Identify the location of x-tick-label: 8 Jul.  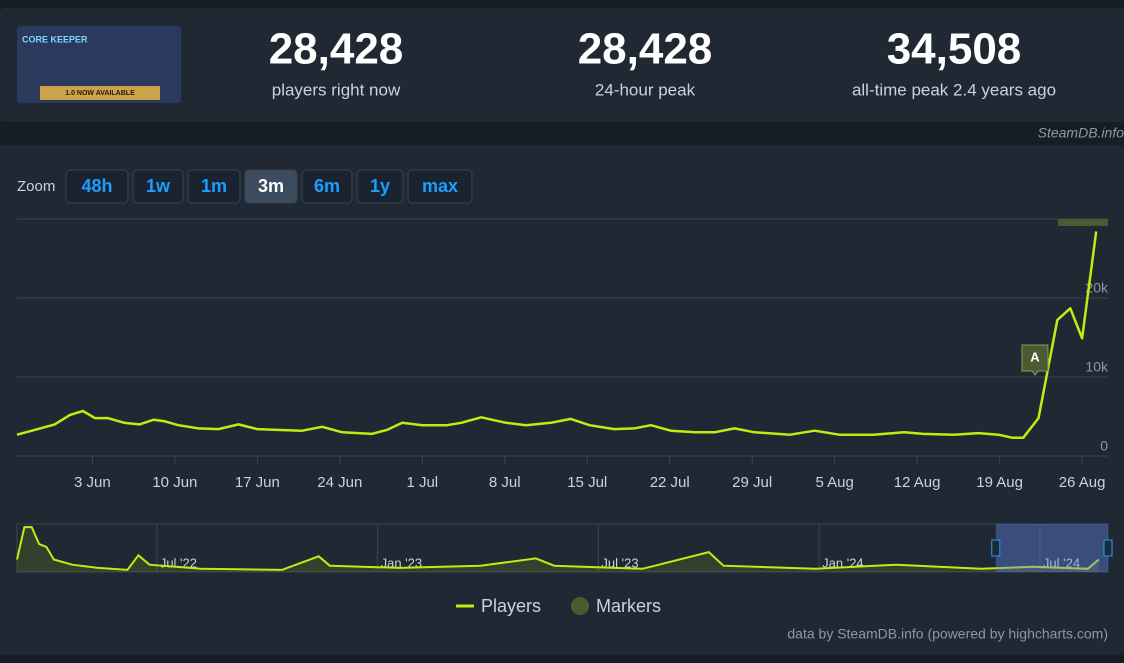
(505, 482).